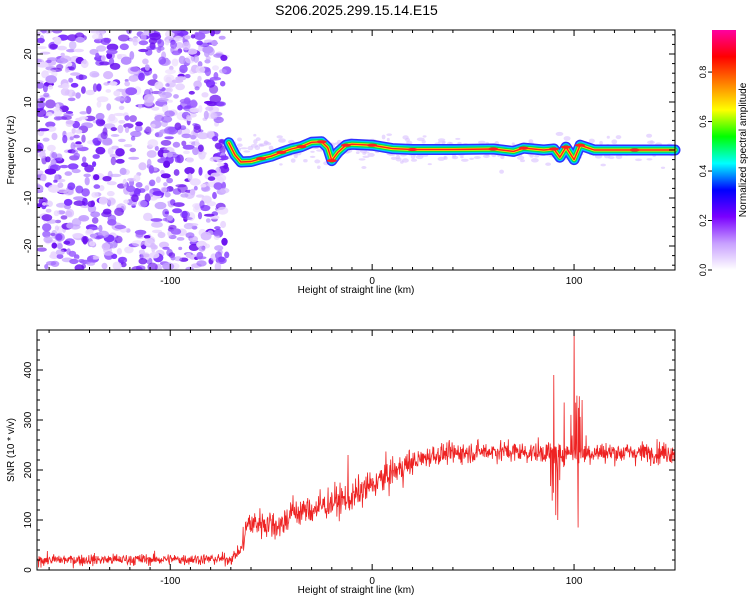 This screenshot has width=750, height=600. I want to click on y-tick-label: 0, so click(28, 150).